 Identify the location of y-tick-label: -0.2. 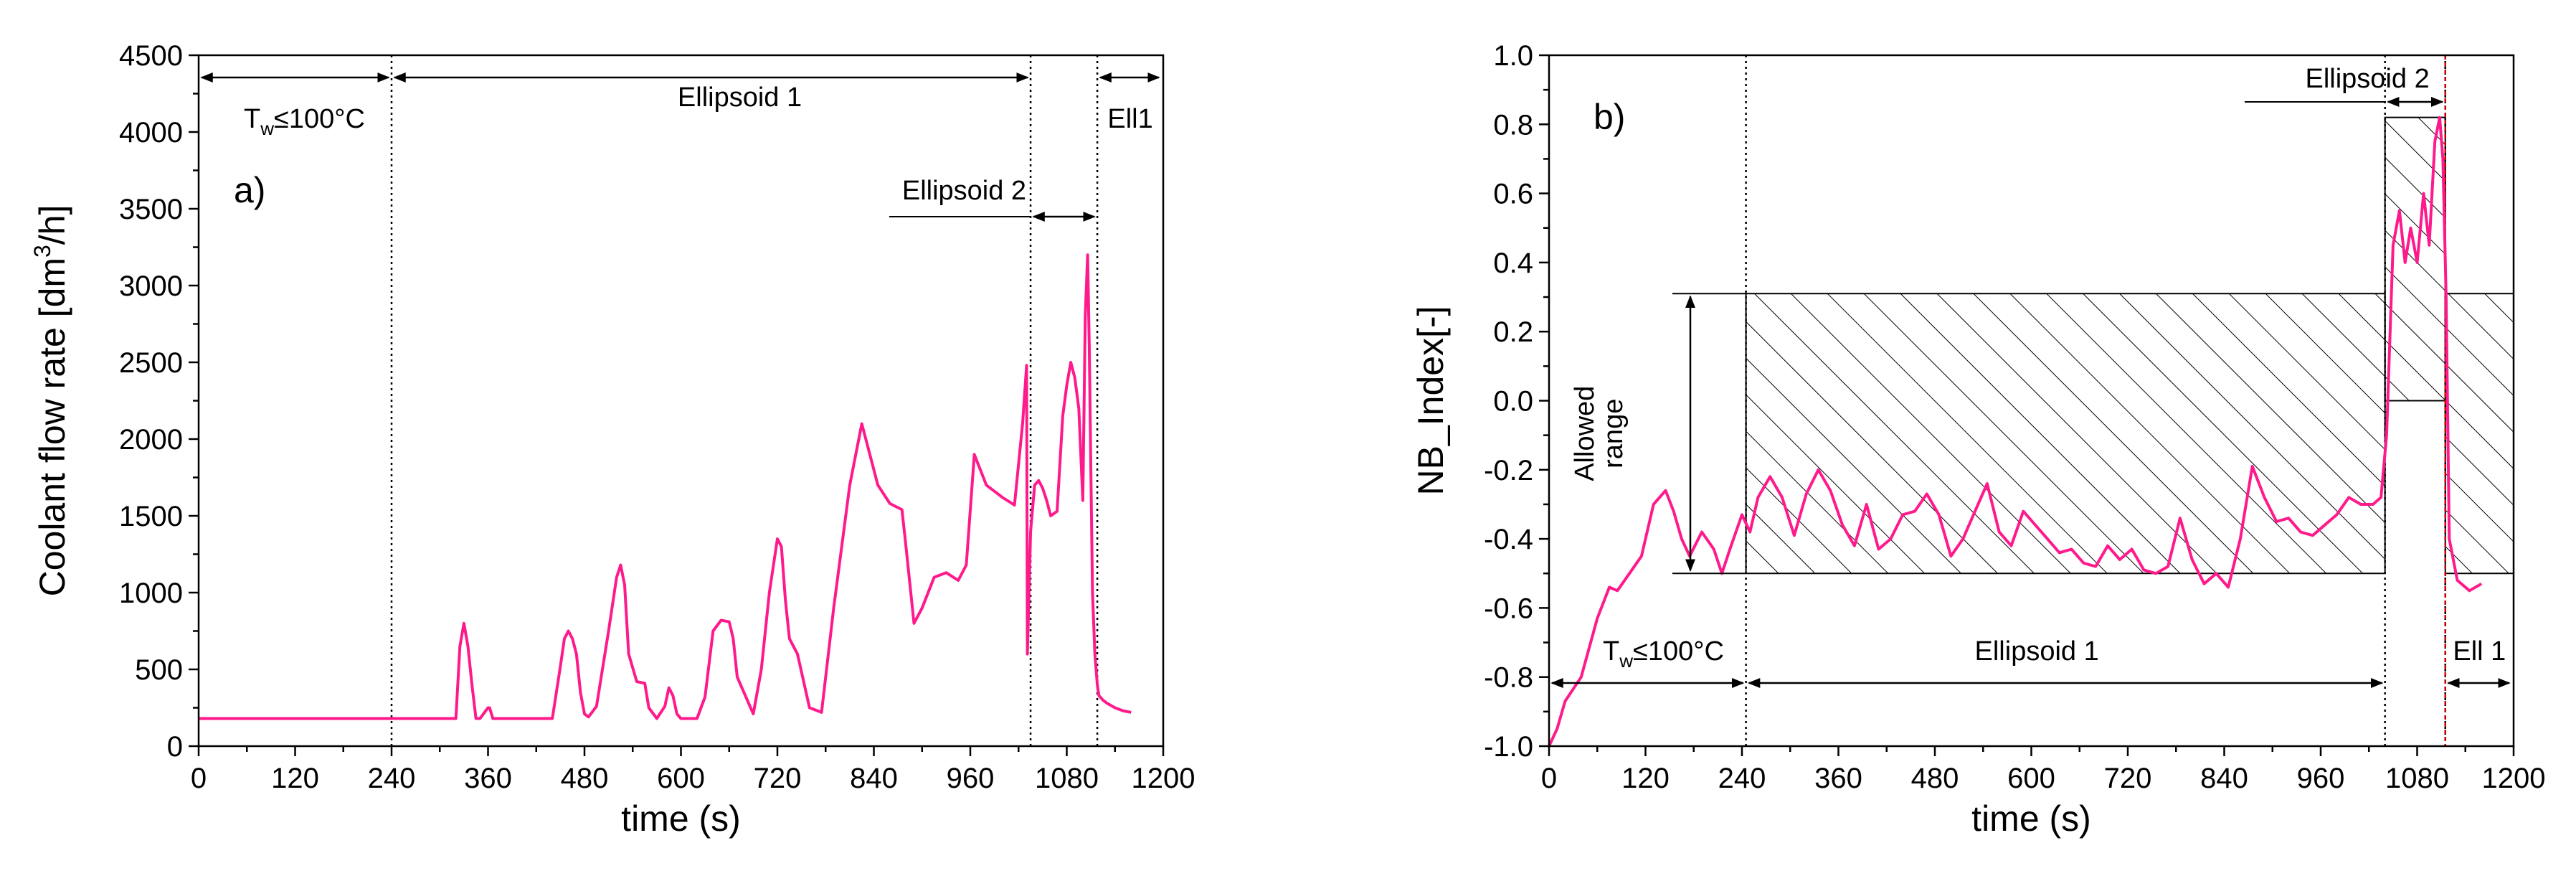
(1508, 470).